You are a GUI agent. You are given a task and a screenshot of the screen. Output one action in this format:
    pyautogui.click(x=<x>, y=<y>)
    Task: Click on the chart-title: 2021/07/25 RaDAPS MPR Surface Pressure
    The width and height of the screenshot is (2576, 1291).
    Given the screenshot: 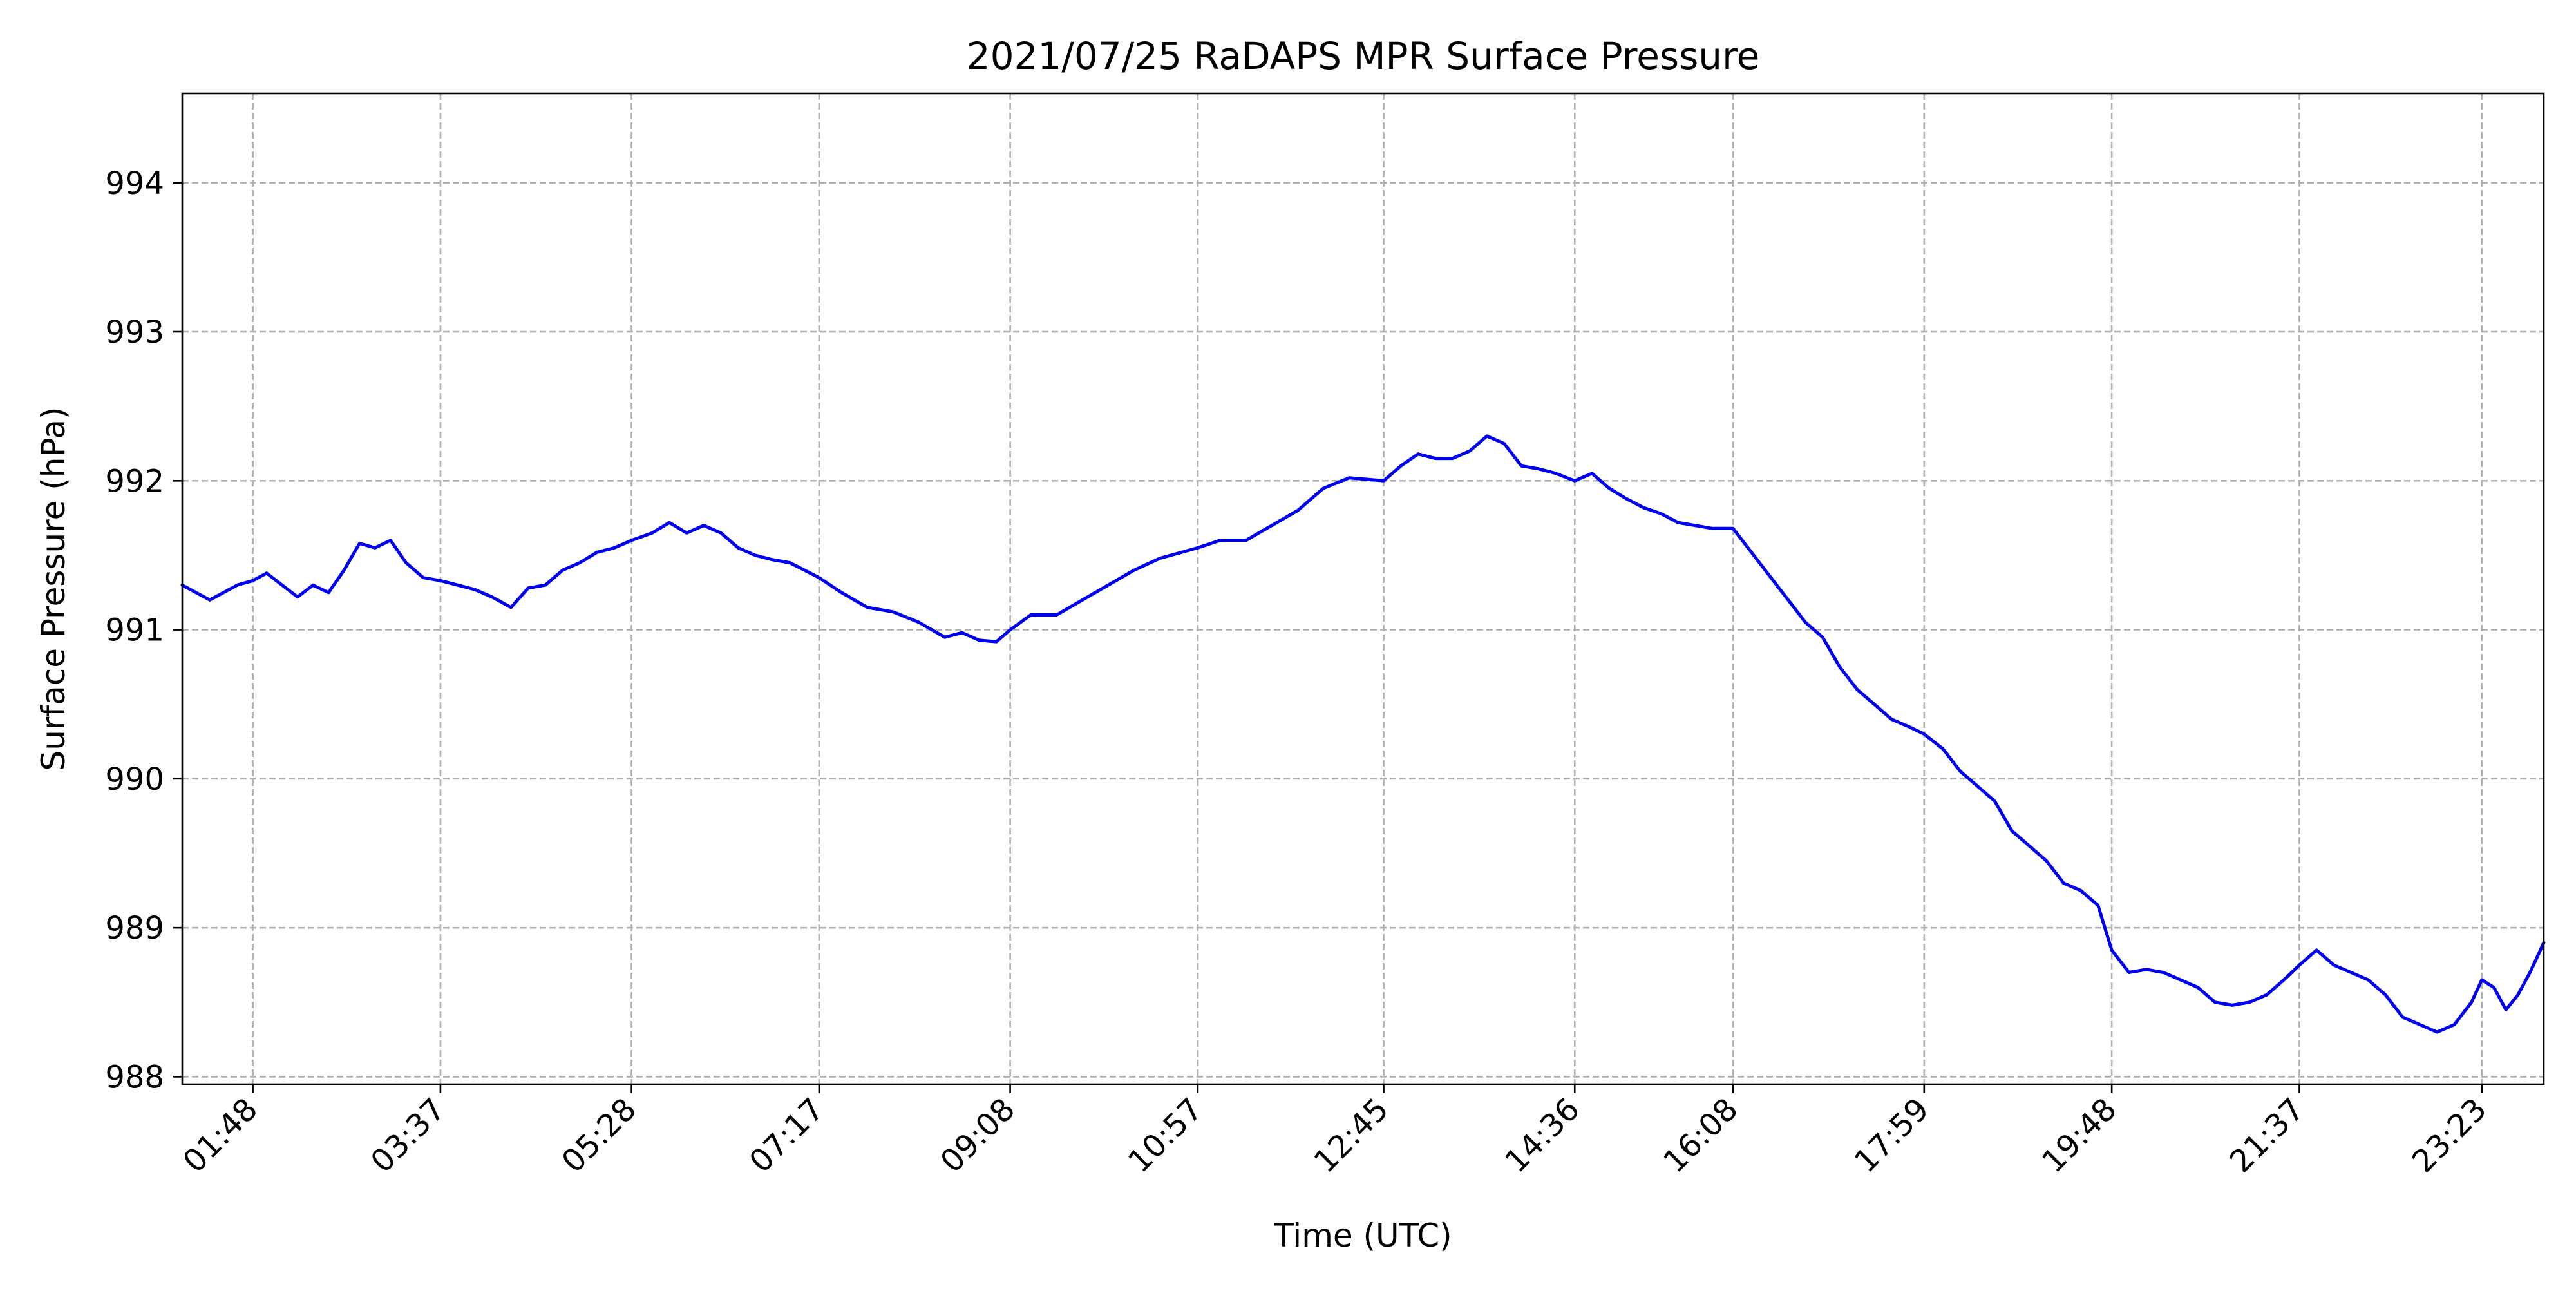 What is the action you would take?
    pyautogui.click(x=1364, y=56)
    